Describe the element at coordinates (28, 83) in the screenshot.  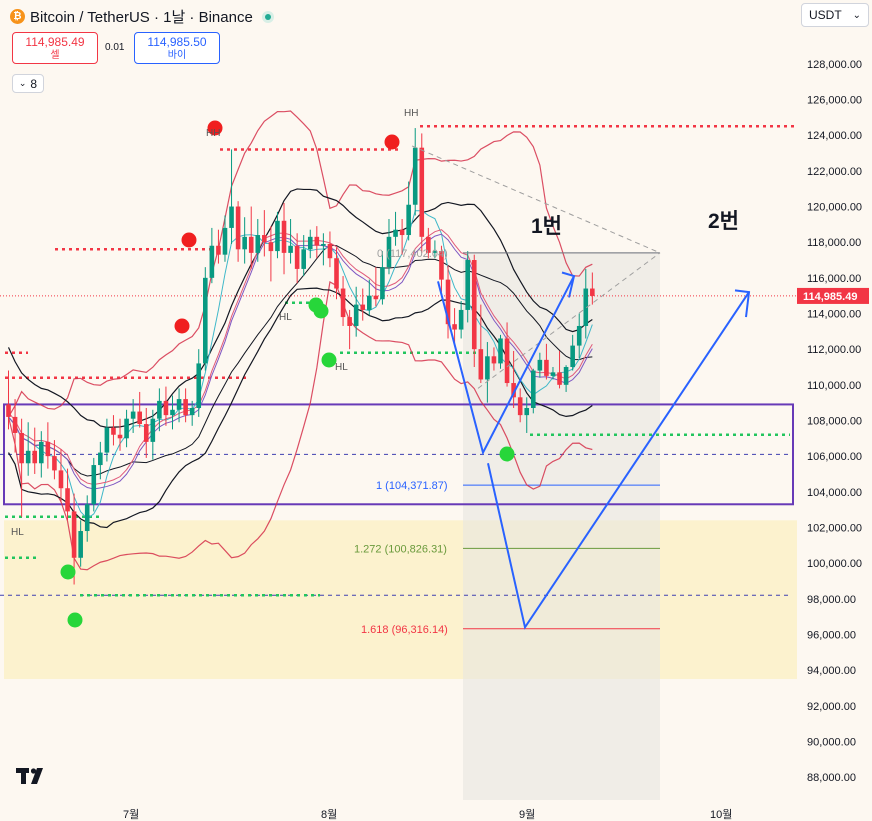
I see `indicators-toggle: ⌄ 8` at that location.